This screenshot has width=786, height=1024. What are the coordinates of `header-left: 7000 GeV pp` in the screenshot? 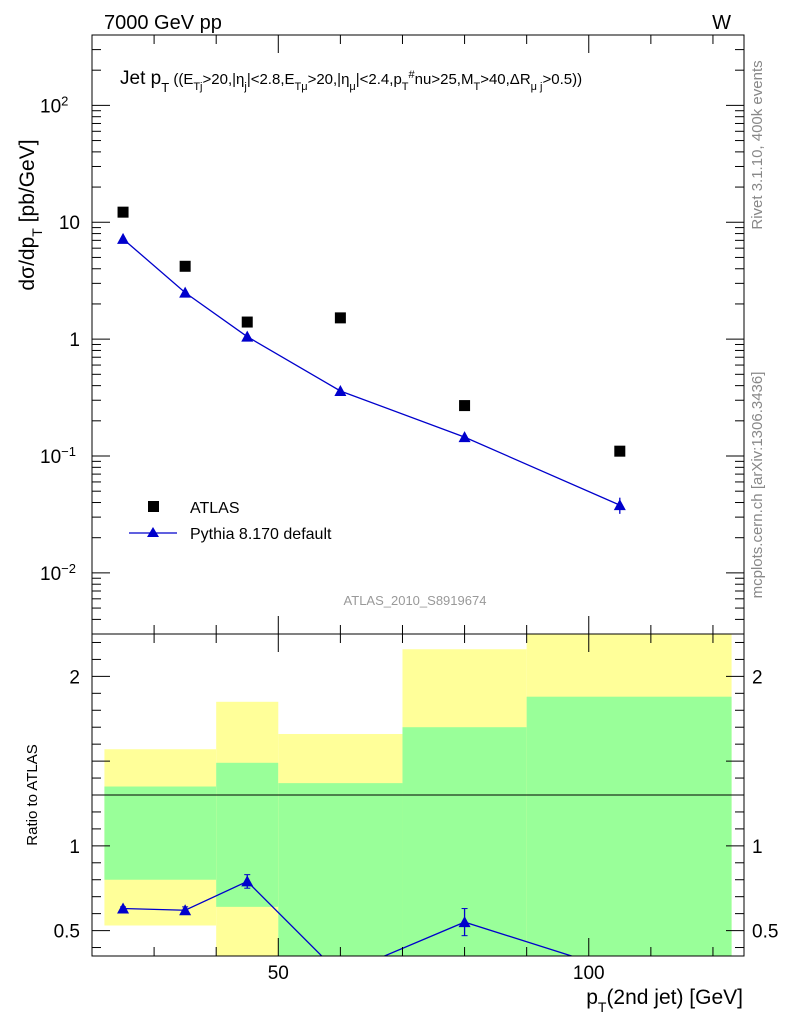 It's located at (163, 23).